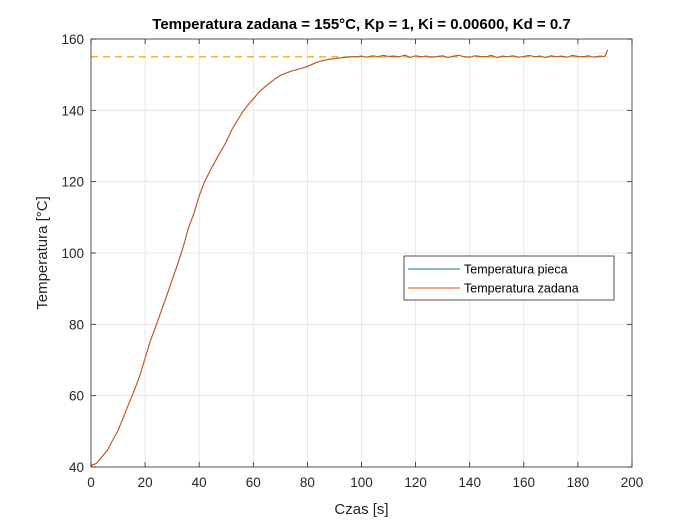 The image size is (700, 525). I want to click on legend-label-temperatura-zadana: Temperatura zadana, so click(521, 289).